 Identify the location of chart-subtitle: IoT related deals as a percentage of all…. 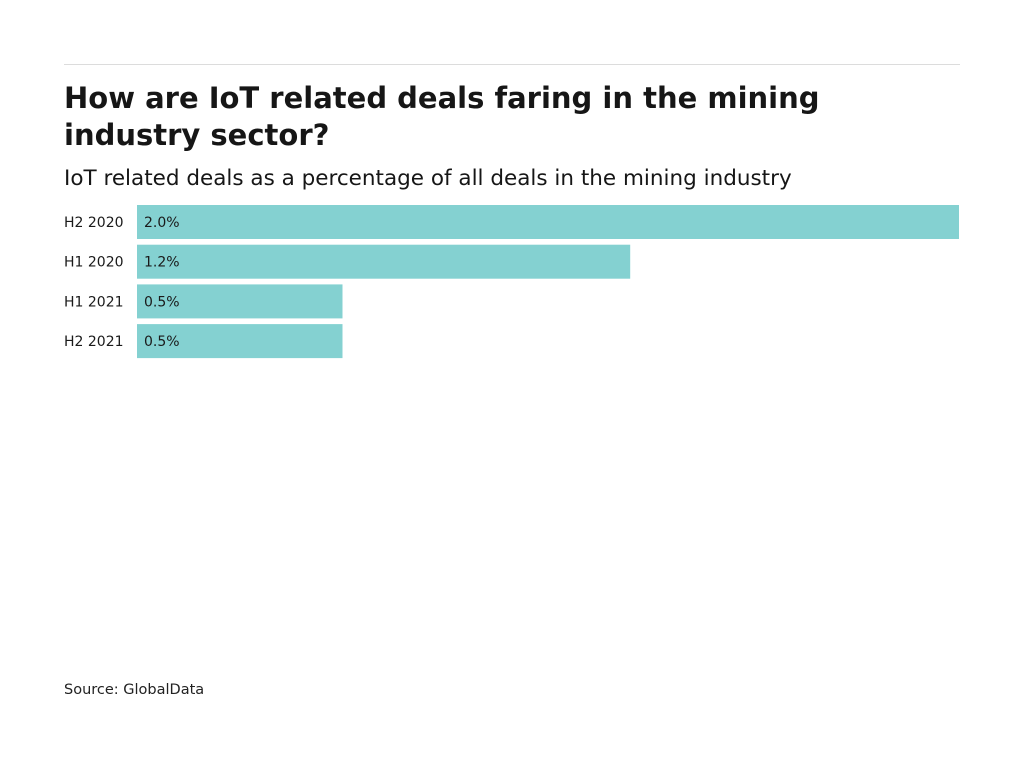
(428, 178).